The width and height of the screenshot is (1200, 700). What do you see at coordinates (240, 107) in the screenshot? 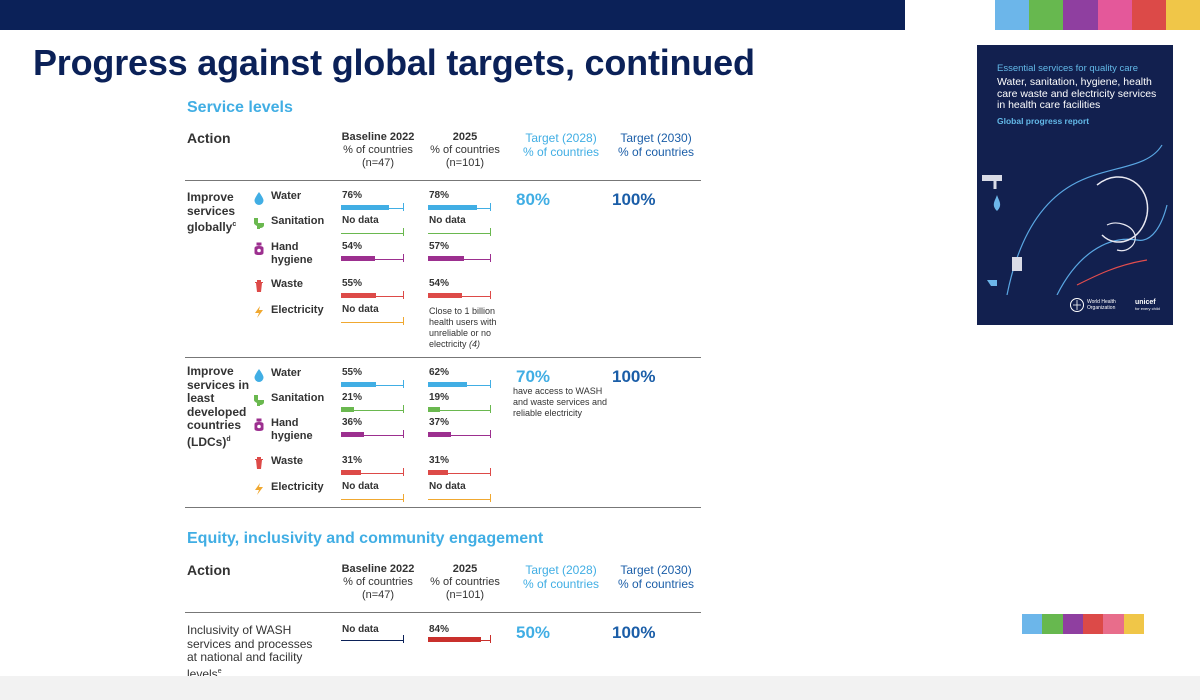
I see `section-title-service-levels: Service levels` at bounding box center [240, 107].